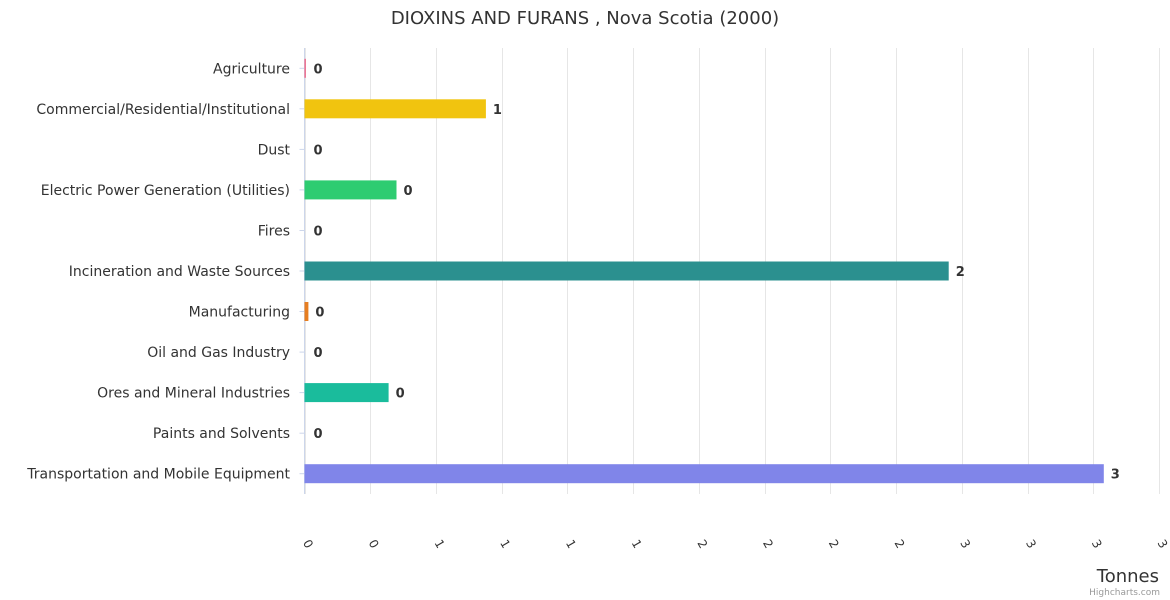 This screenshot has width=1170, height=600. I want to click on value-axis-ticks: 0 0 1 1 1 1 2 2 2 2 3 3 3 3, so click(735, 544).